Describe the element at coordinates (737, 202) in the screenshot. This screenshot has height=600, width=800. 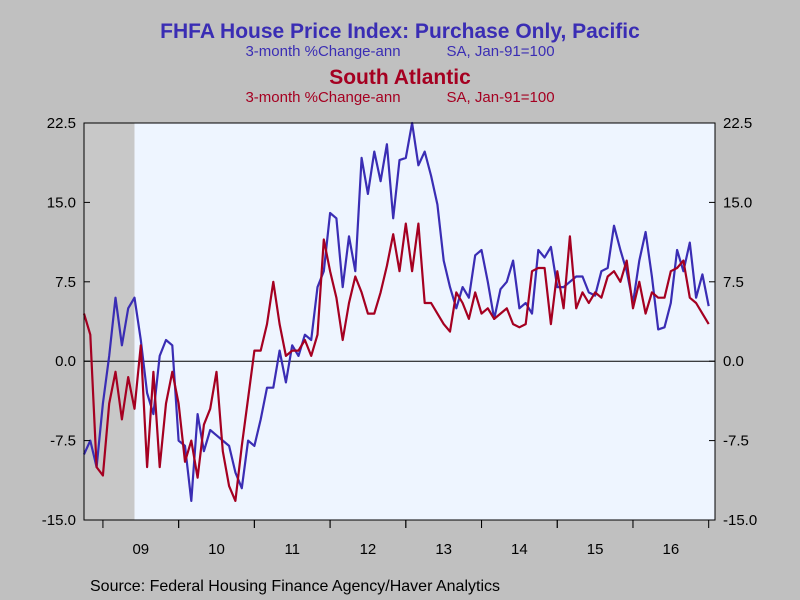
I see `y-tick-label-right: 15.0` at that location.